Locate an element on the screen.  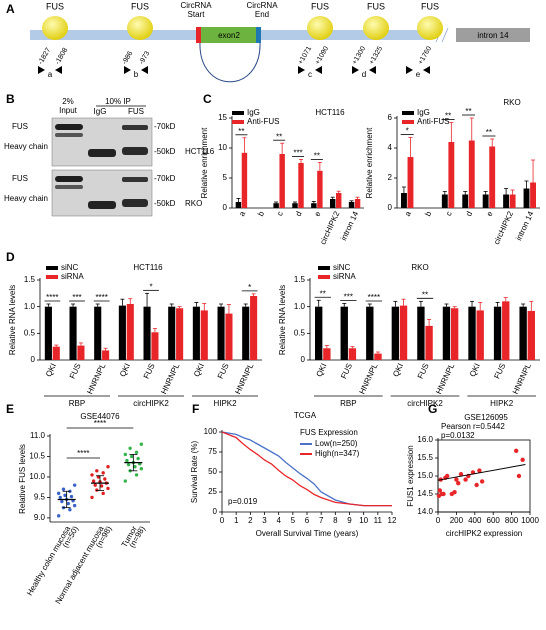
band is located at coordinates (69, 179).